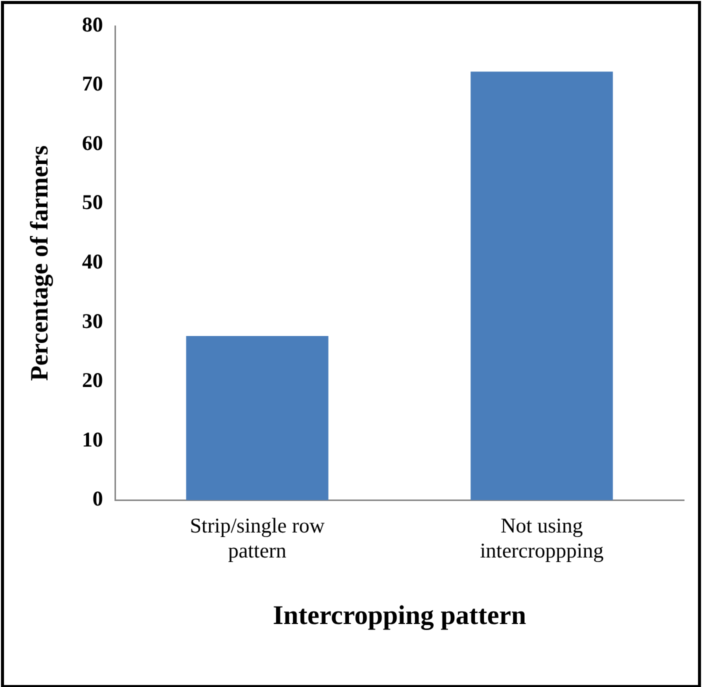 The width and height of the screenshot is (702, 687). Describe the element at coordinates (542, 538) in the screenshot. I see `x-tick-label: Not using intercroppping` at that location.